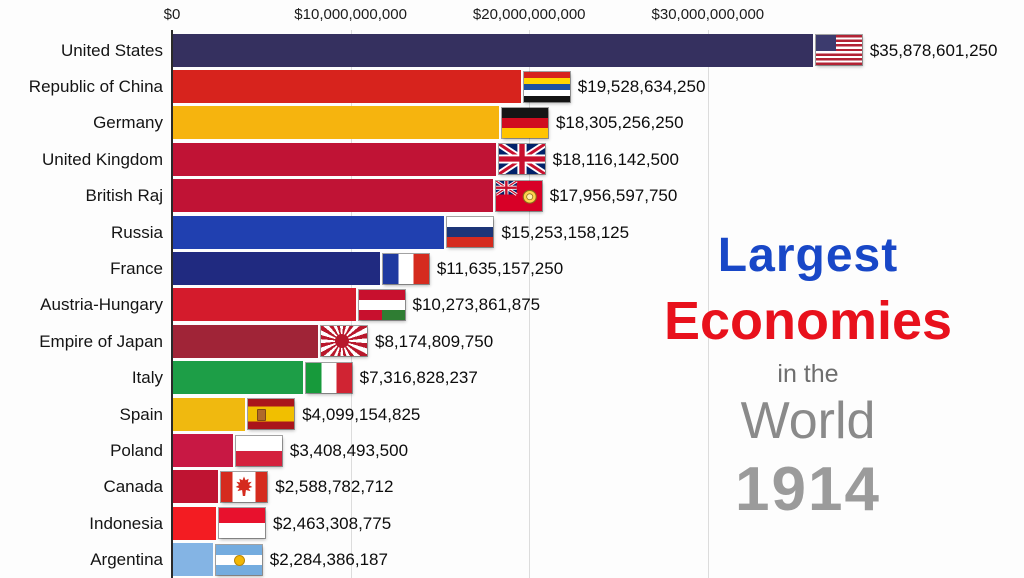 The image size is (1024, 578). I want to click on x-tick-label: $10,000,000,000, so click(350, 14).